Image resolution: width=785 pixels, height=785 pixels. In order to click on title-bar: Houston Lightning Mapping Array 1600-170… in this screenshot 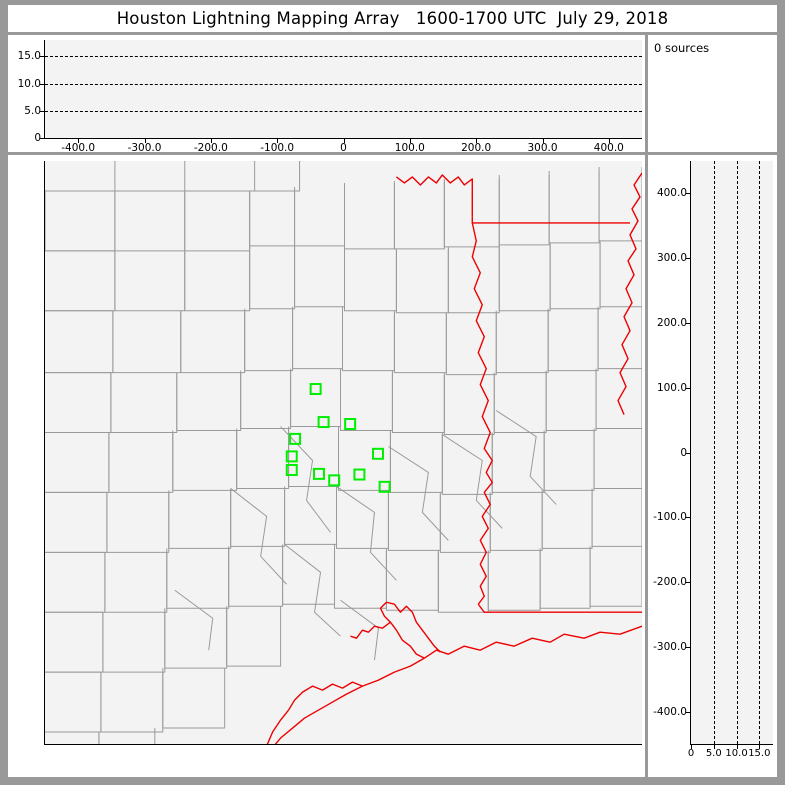, I will do `click(392, 18)`.